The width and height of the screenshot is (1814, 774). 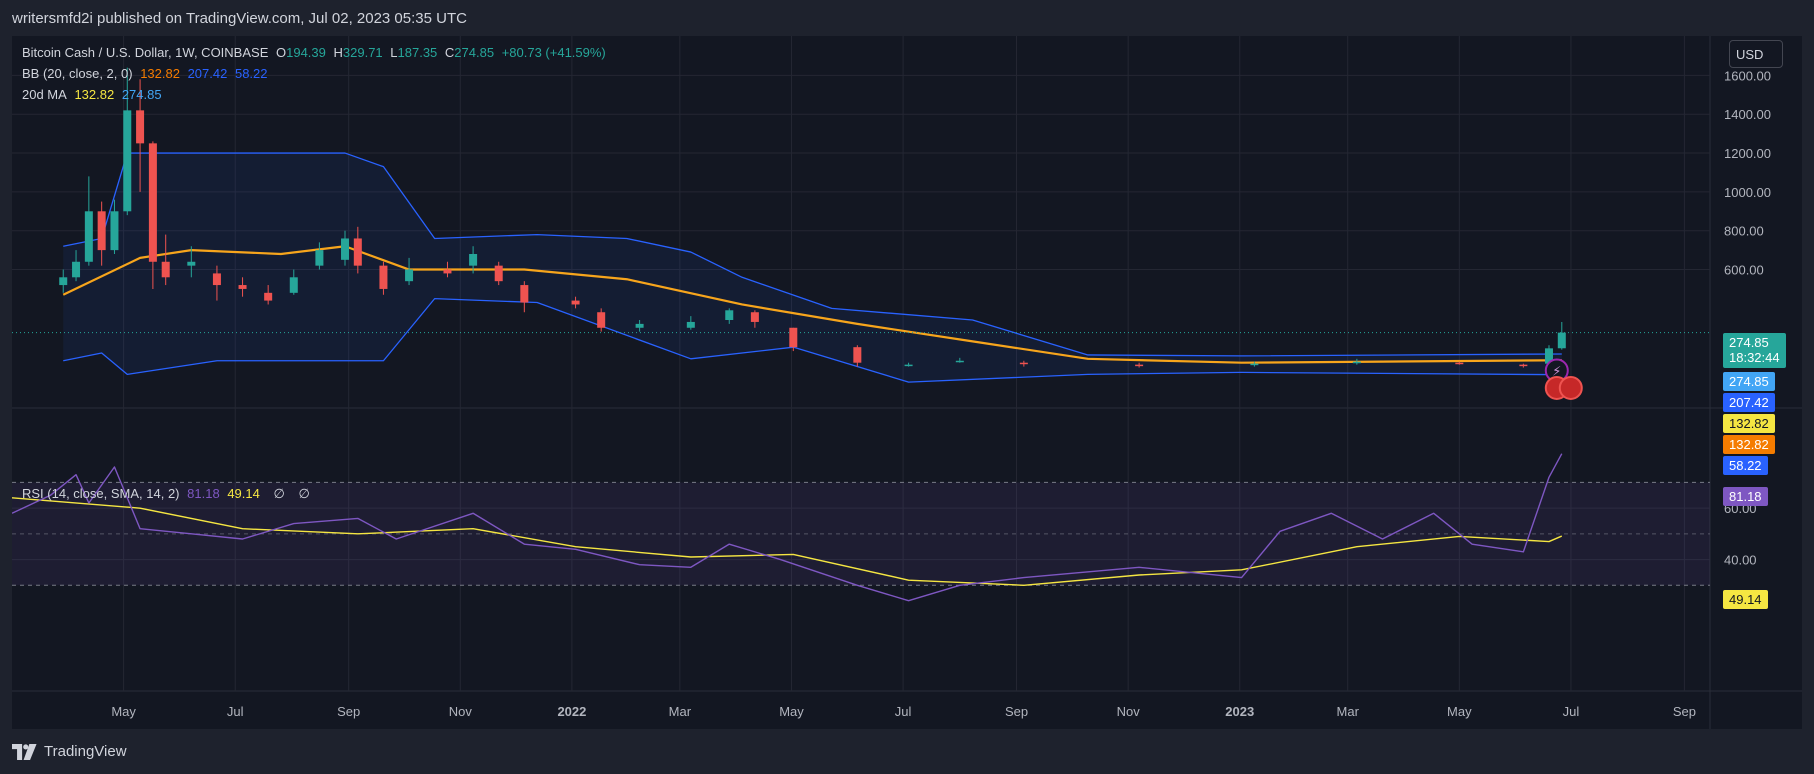 What do you see at coordinates (1749, 381) in the screenshot?
I see `ma-blue-label: 274.85` at bounding box center [1749, 381].